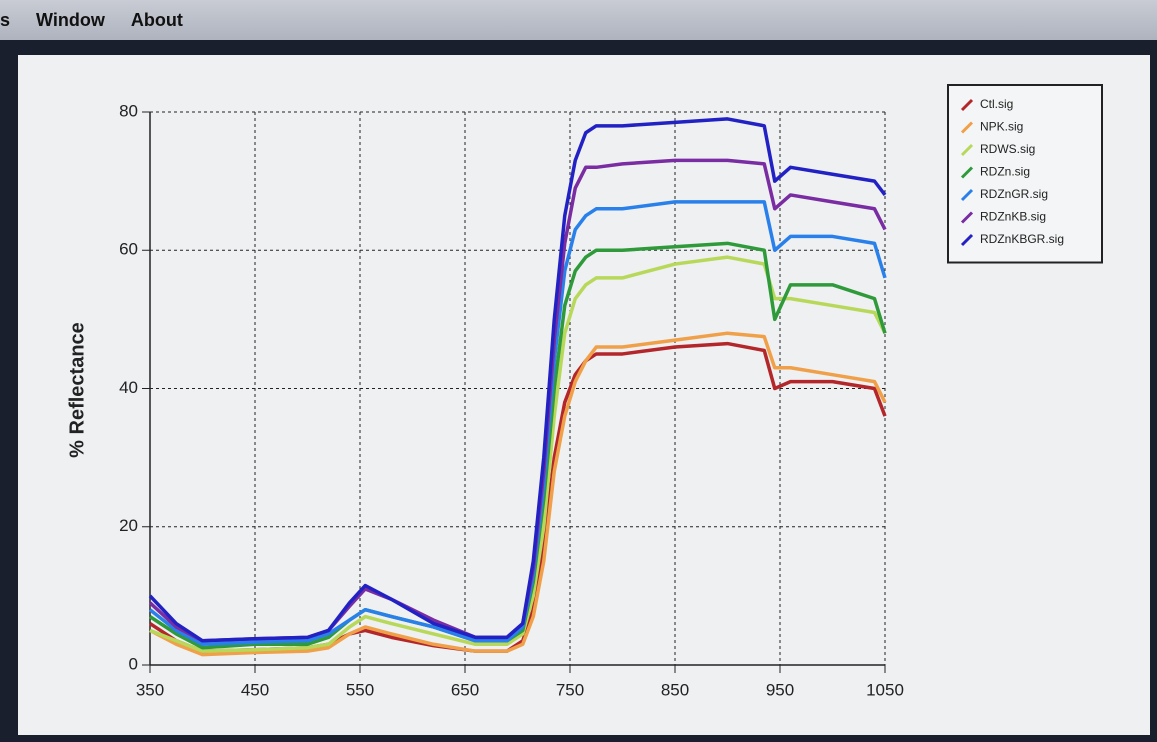  Describe the element at coordinates (133, 663) in the screenshot. I see `y-tick-label: 0` at that location.